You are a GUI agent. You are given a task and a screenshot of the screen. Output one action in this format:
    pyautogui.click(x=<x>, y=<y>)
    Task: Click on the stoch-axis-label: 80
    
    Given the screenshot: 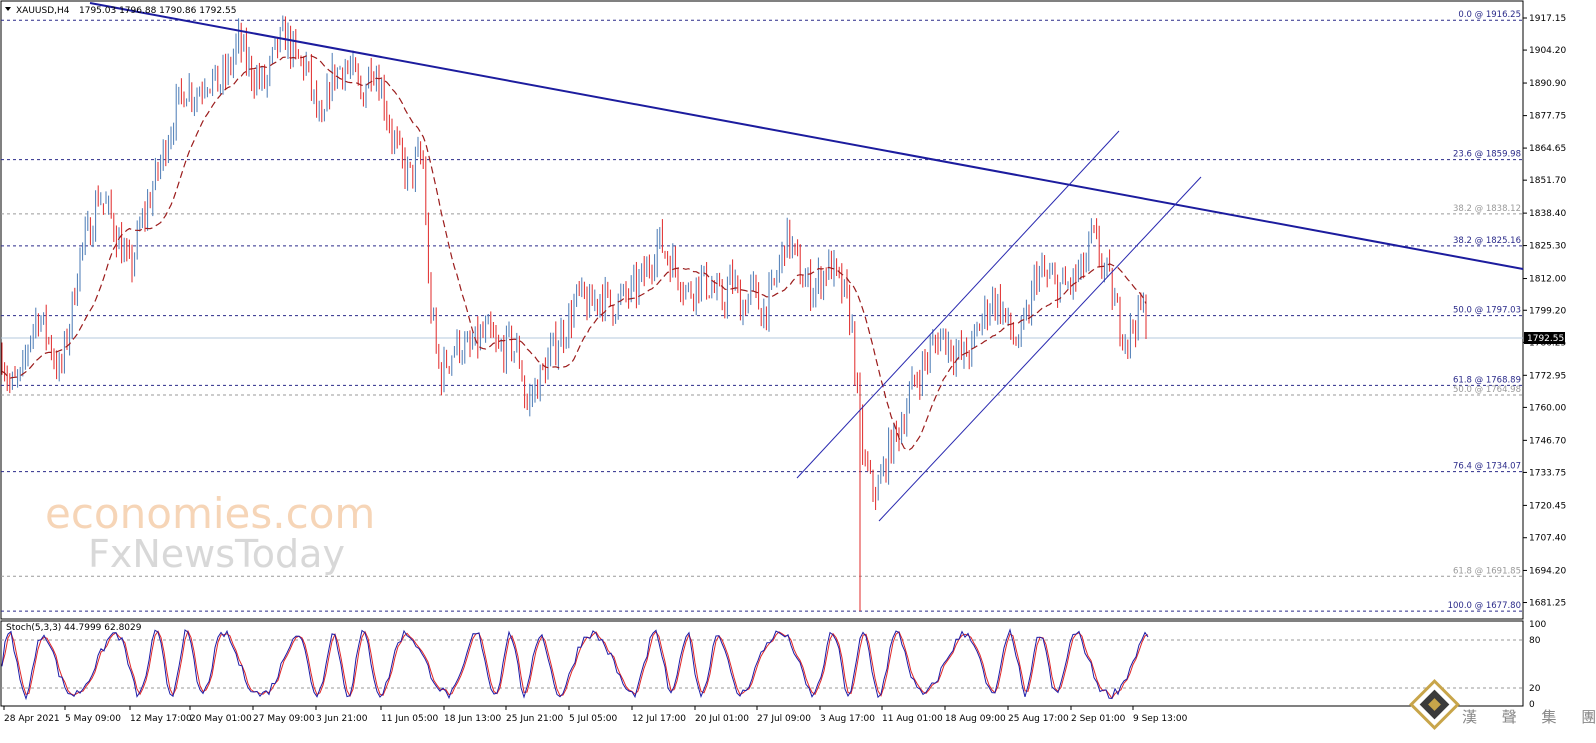 What is the action you would take?
    pyautogui.click(x=1535, y=641)
    